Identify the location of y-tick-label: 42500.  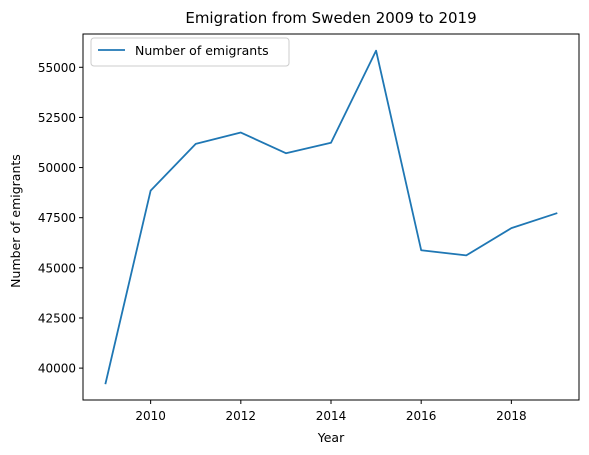
(57, 318).